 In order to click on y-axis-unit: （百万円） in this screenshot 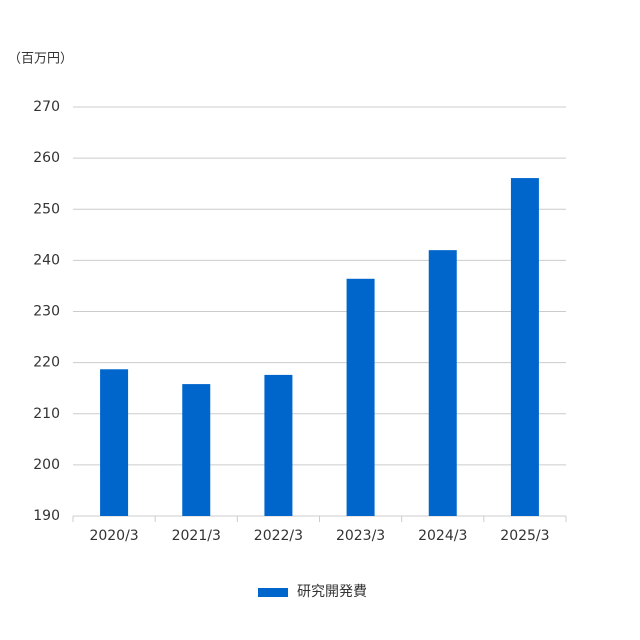, I will do `click(40, 59)`.